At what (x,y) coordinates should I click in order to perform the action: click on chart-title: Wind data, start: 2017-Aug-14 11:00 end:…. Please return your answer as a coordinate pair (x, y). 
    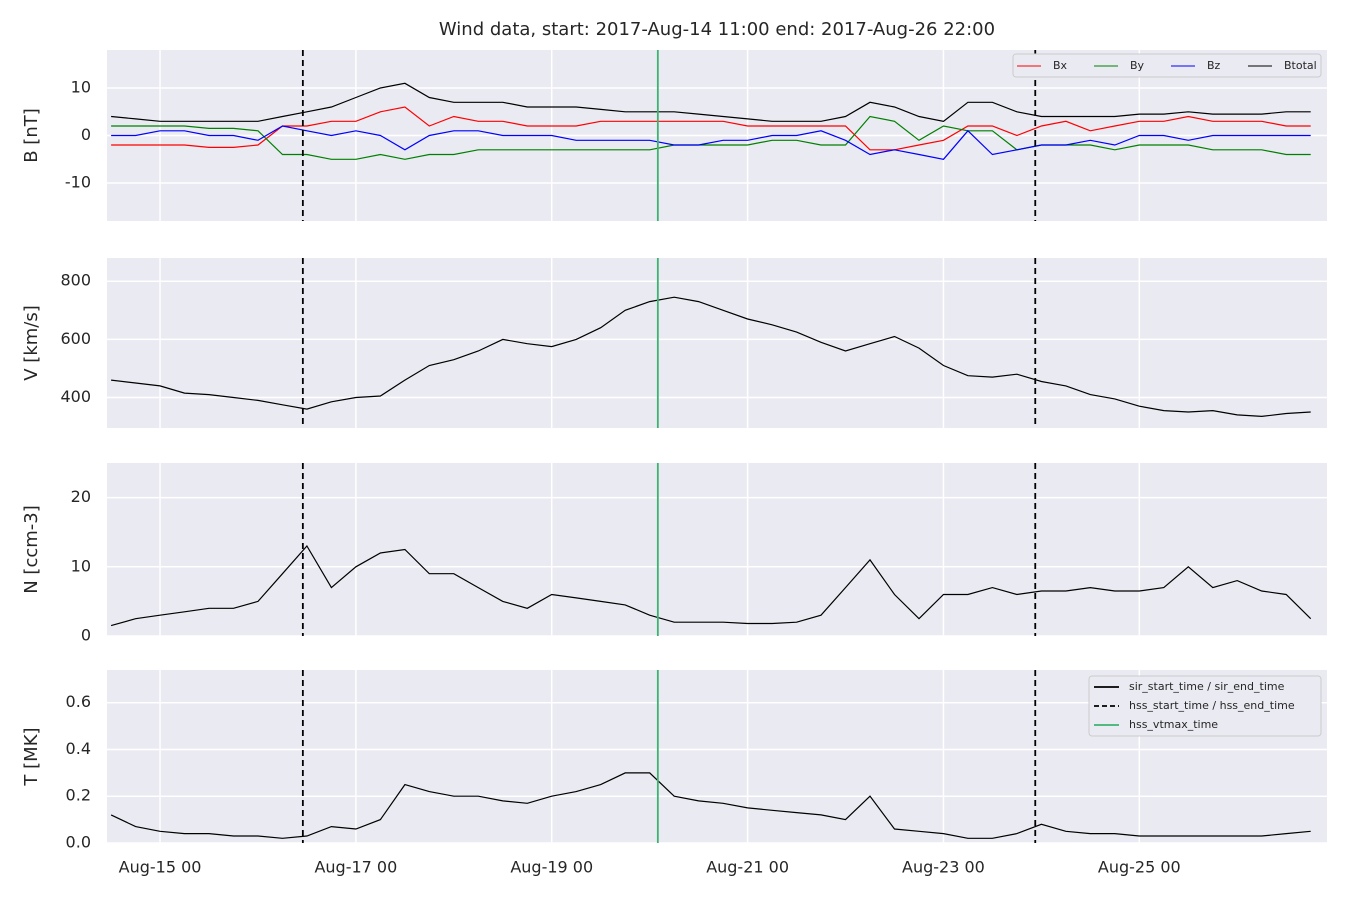
    Looking at the image, I should click on (717, 29).